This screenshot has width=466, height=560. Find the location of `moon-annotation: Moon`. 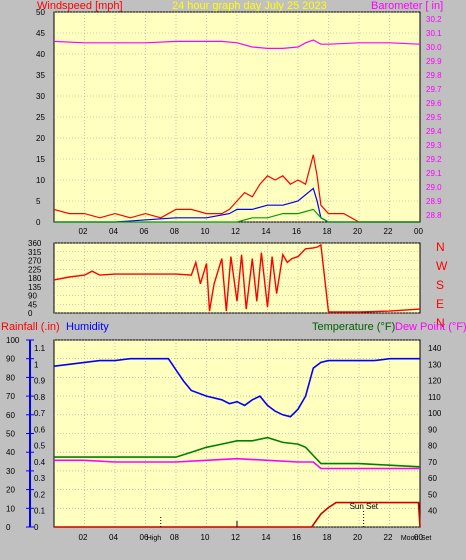

moon-annotation: Moon is located at coordinates (410, 538).